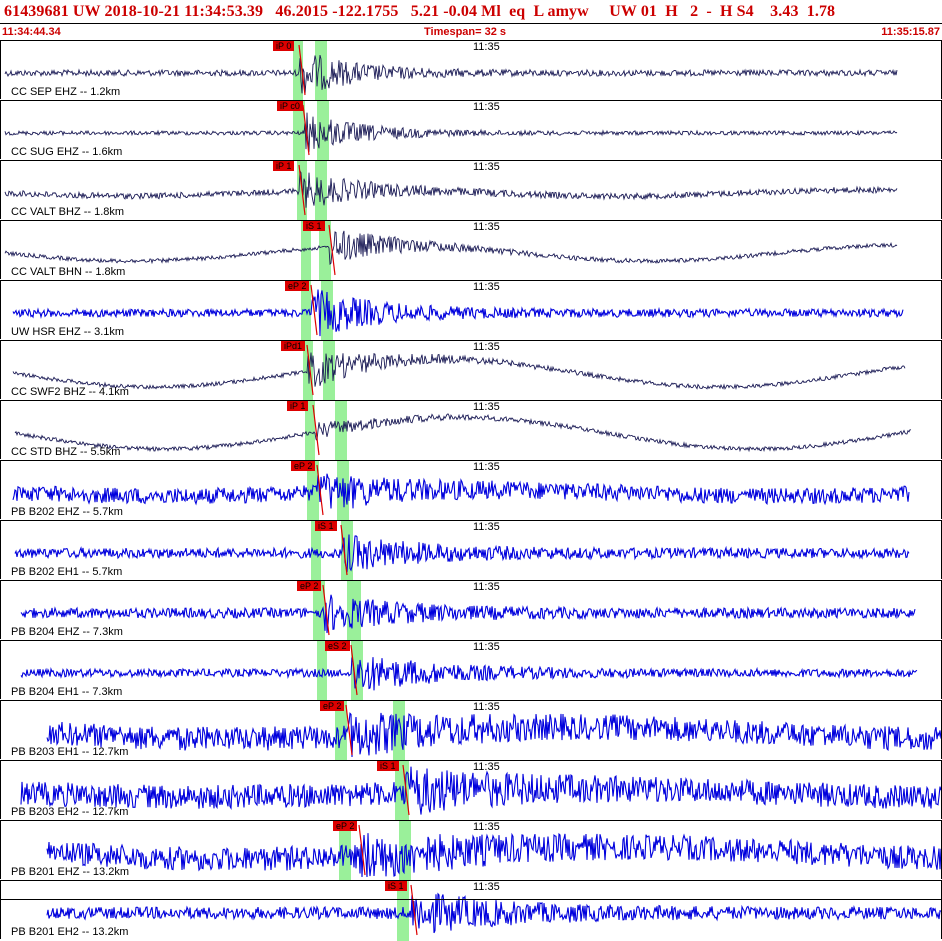 The height and width of the screenshot is (941, 942). I want to click on trace-panel: 11:35 iPd1 CC SWF2 BHZ -- 4.1km, so click(471, 370).